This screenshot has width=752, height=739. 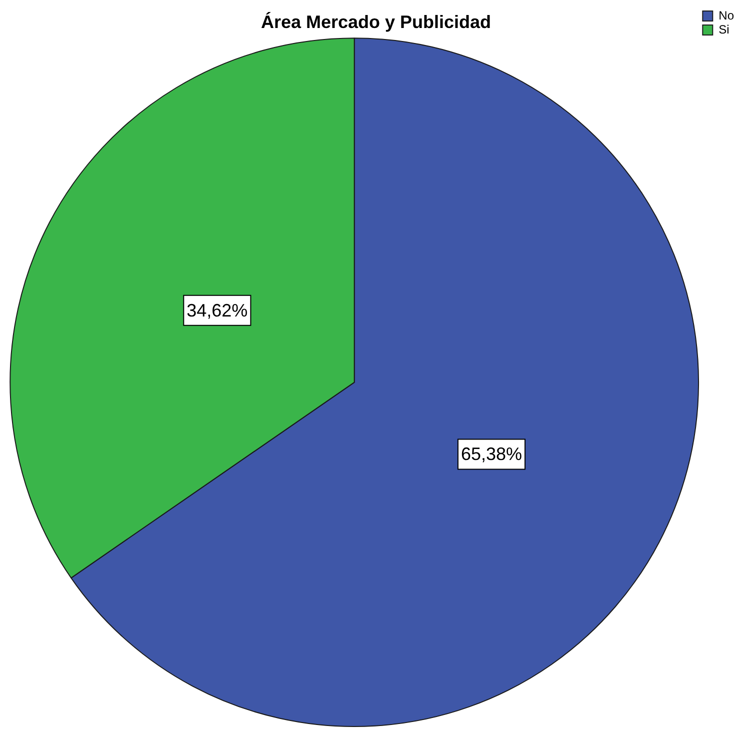 What do you see at coordinates (376, 22) in the screenshot?
I see `chart-title: Área Mercado y Publicidad` at bounding box center [376, 22].